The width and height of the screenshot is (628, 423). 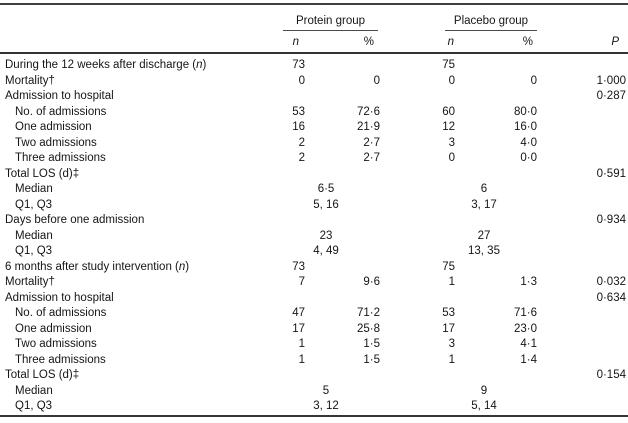 I want to click on protein-percent-header: %, so click(x=344, y=42).